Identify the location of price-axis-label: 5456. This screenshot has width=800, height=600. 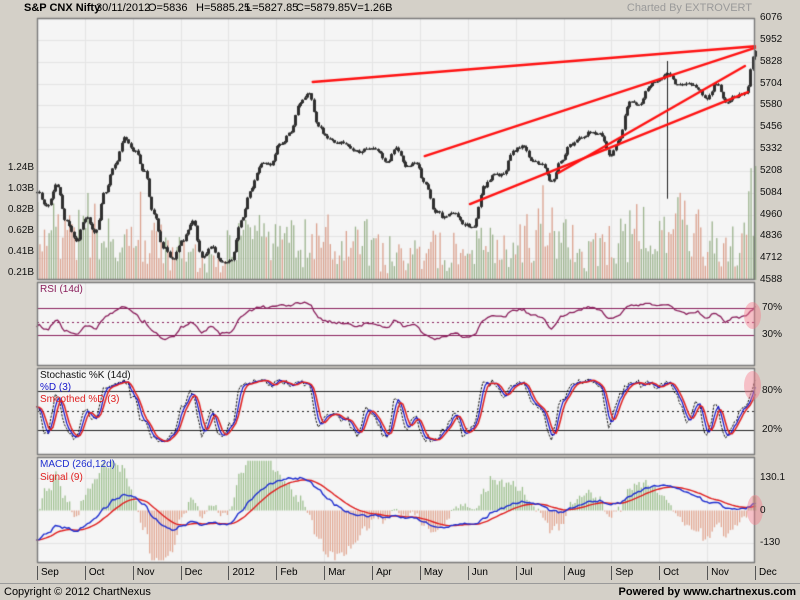
(771, 127).